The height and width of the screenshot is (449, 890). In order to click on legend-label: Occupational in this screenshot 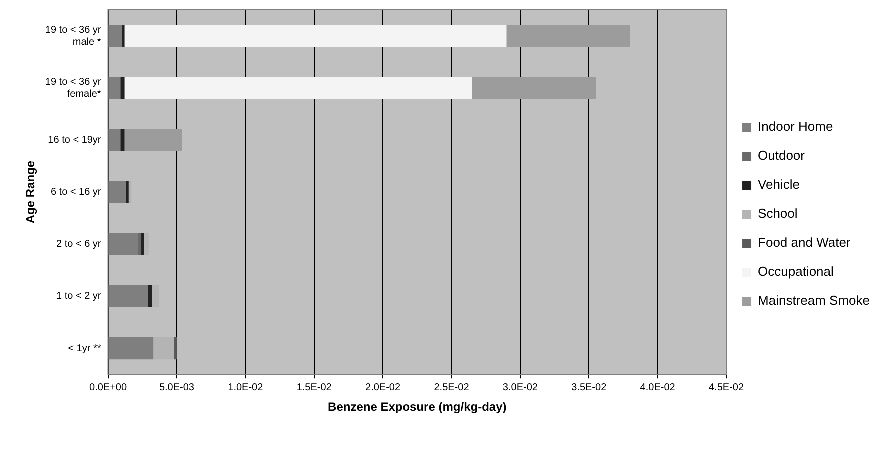, I will do `click(796, 272)`.